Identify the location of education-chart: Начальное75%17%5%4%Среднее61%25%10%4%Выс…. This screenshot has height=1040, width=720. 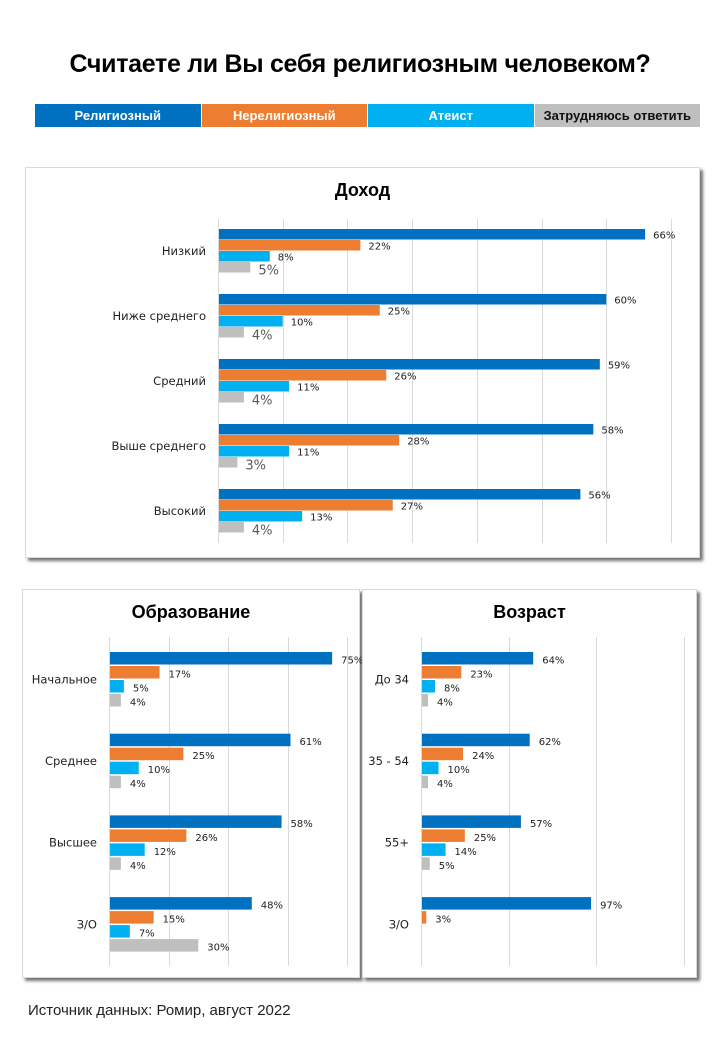
(197, 801).